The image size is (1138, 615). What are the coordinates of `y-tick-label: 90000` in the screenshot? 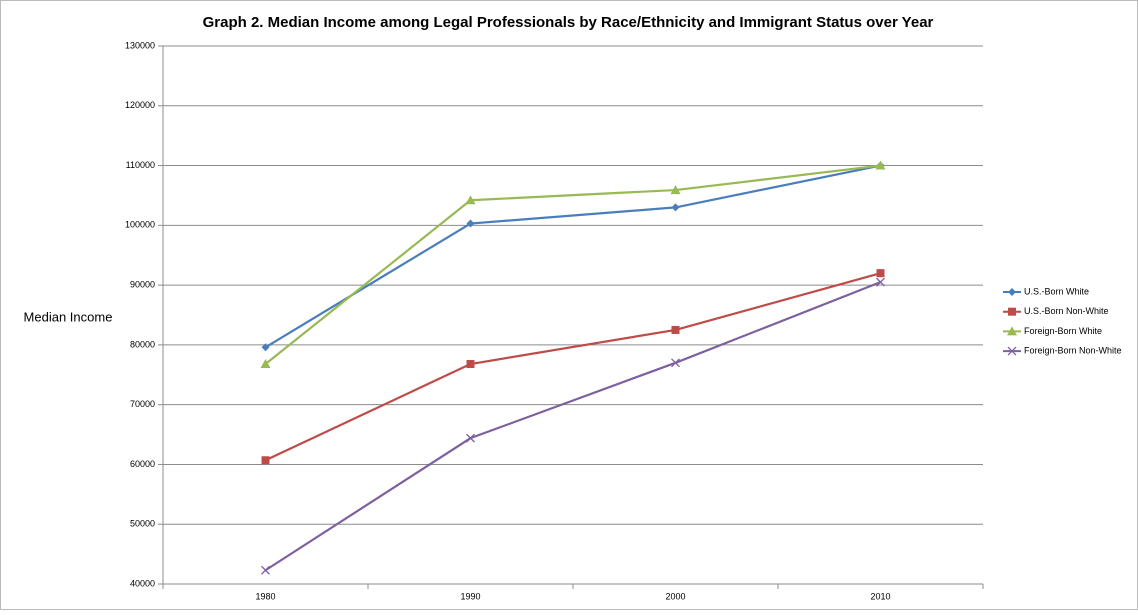 It's located at (142, 284).